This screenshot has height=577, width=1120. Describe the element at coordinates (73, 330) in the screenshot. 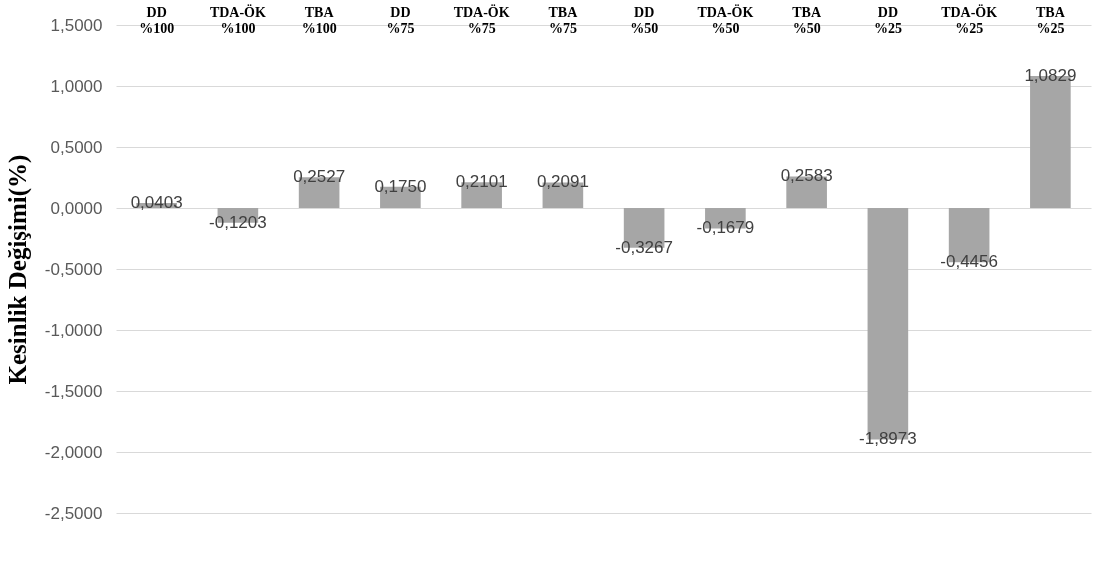

I see `y-tick-label: -1,0000` at that location.